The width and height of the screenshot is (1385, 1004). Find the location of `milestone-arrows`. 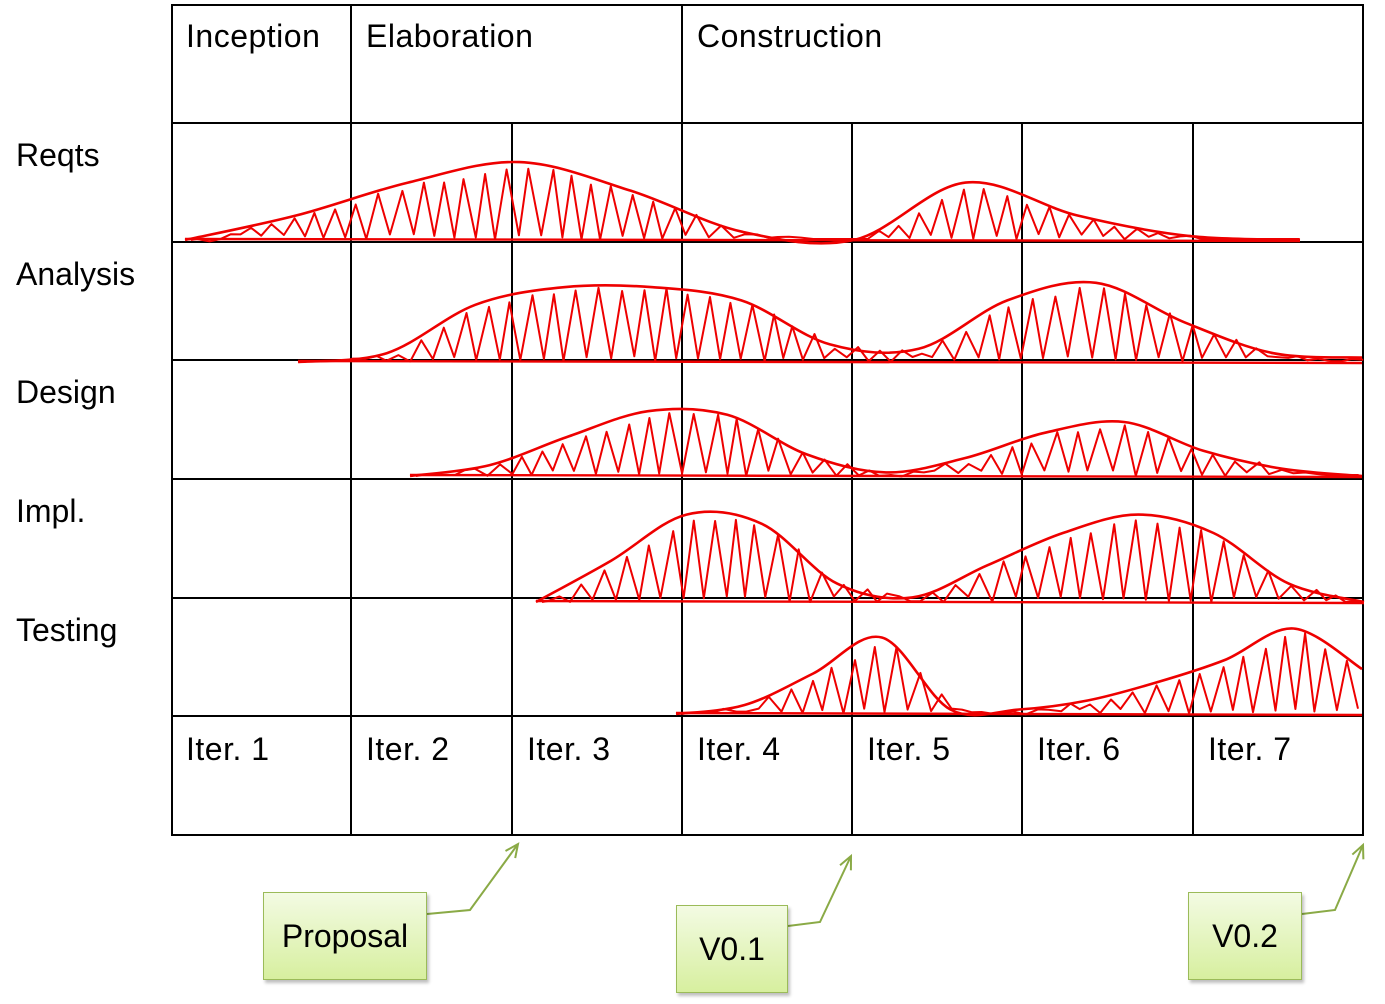

milestone-arrows is located at coordinates (895, 884).